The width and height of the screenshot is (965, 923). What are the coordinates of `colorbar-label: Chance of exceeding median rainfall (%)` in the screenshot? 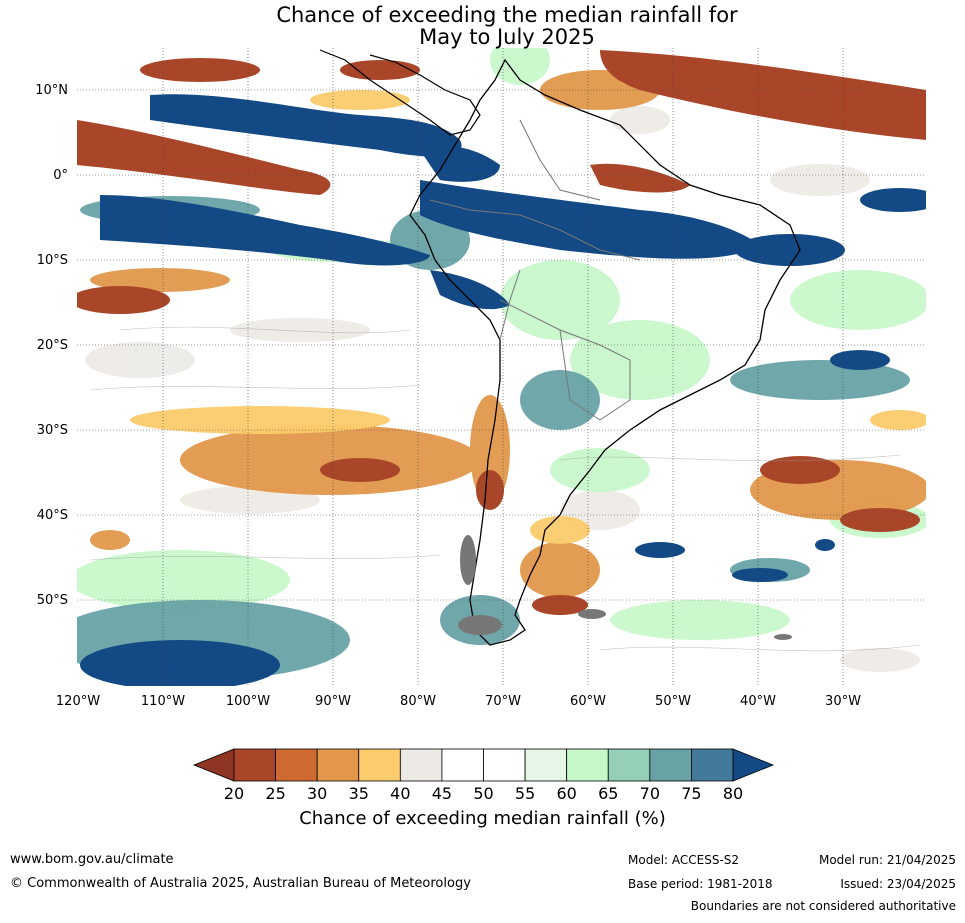 It's located at (482, 818).